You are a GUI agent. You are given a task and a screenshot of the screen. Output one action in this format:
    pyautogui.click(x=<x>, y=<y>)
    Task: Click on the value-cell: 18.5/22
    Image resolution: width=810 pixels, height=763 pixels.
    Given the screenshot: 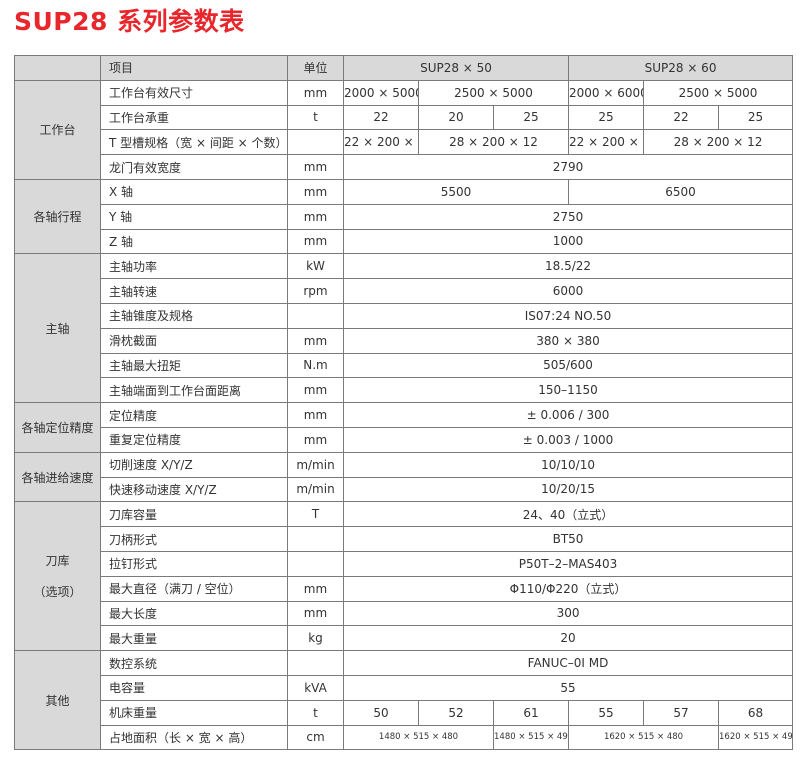 What is the action you would take?
    pyautogui.click(x=568, y=266)
    